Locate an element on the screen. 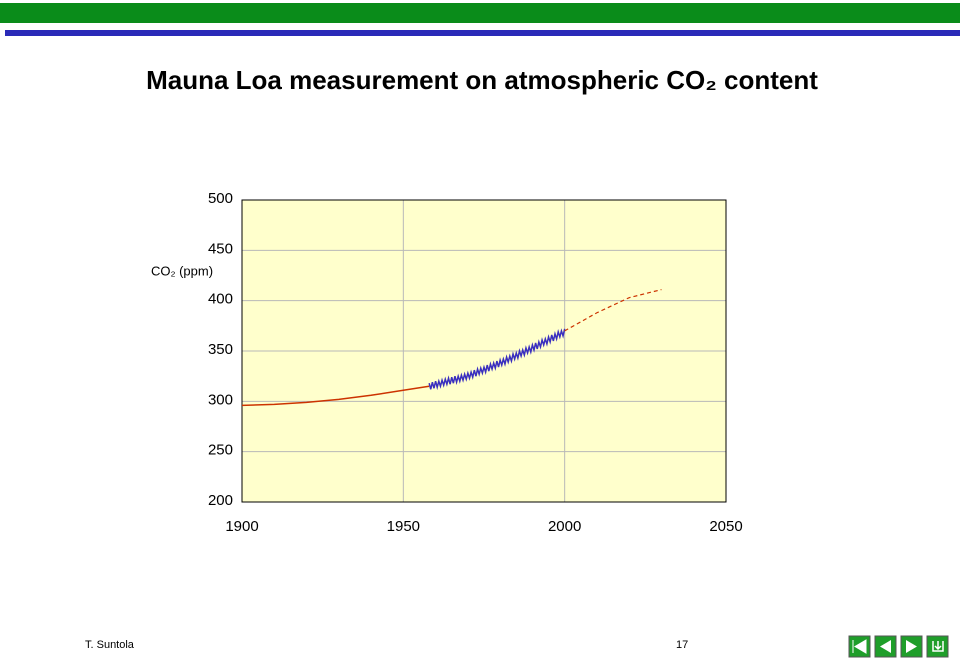 The width and height of the screenshot is (960, 659). page-number: 17 is located at coordinates (682, 645).